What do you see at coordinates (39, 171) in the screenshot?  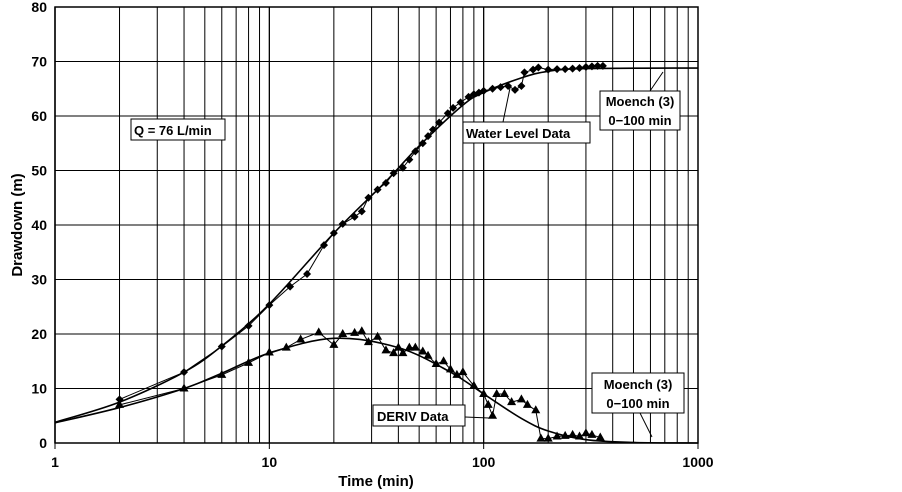 I see `y-tick-label: 50` at bounding box center [39, 171].